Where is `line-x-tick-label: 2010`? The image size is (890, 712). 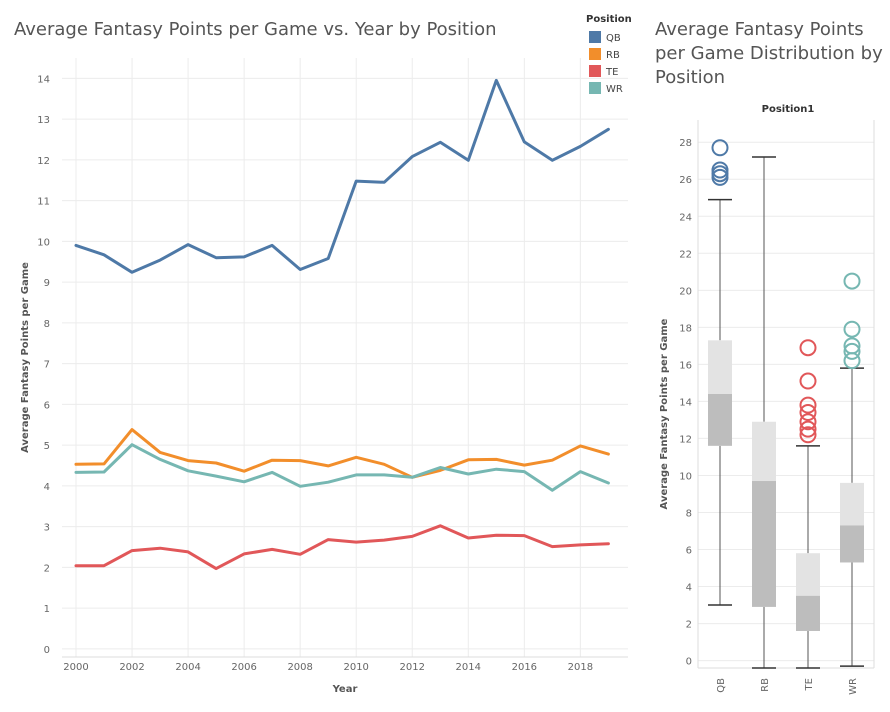
line-x-tick-label: 2010 is located at coordinates (355, 667).